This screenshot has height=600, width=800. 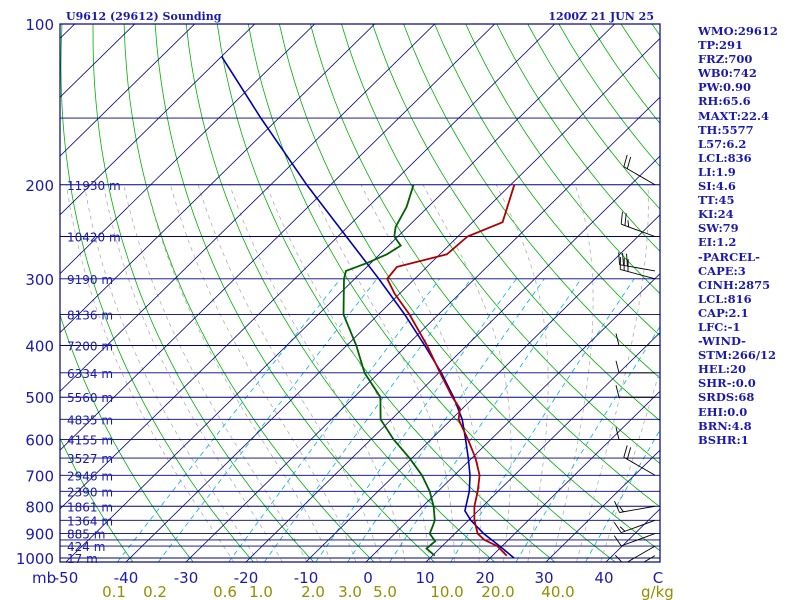 What do you see at coordinates (90, 374) in the screenshot?
I see `height-label: 6334 m` at bounding box center [90, 374].